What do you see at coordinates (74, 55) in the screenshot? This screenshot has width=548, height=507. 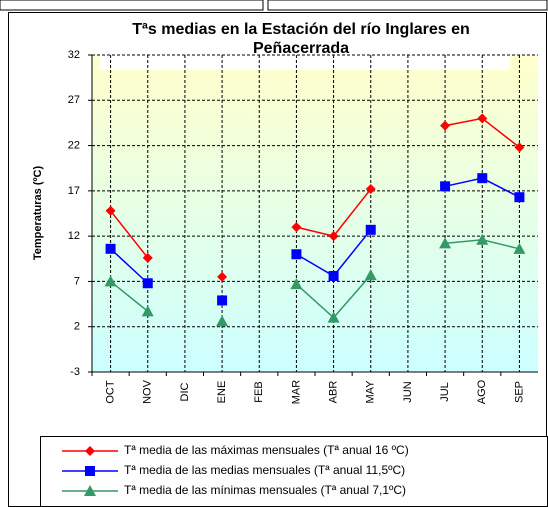 I see `y-tick-label: 32` at bounding box center [74, 55].